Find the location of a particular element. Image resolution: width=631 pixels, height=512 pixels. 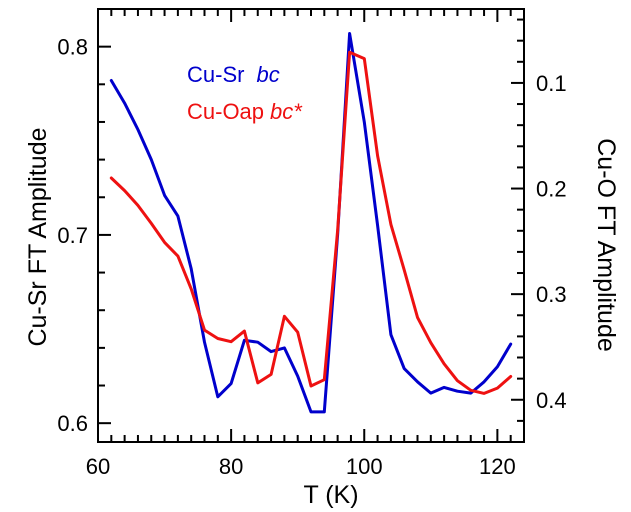

y-tick-label-right: 0.2 is located at coordinates (551, 189).